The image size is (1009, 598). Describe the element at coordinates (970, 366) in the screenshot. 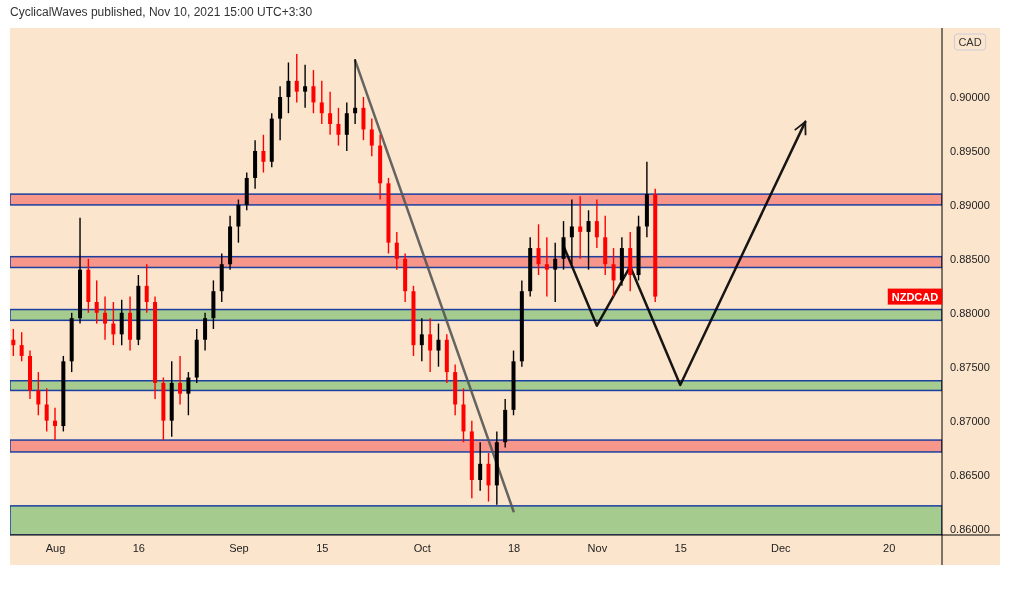

I see `y-tick-label: 0.87500` at that location.